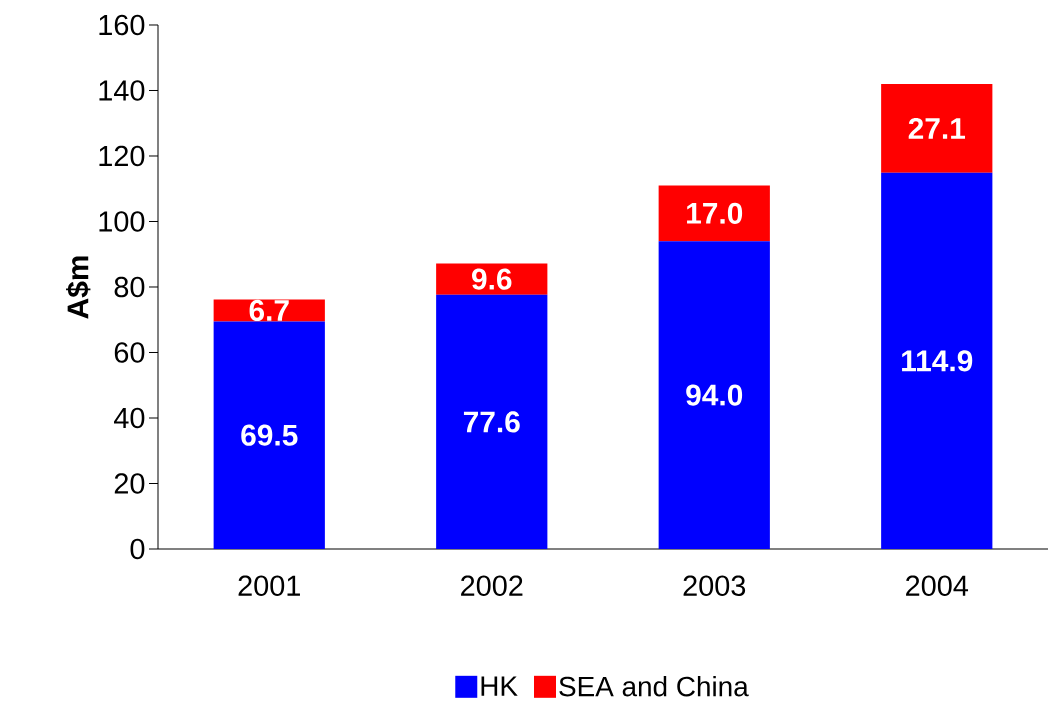 This screenshot has height=702, width=1052. I want to click on legend-label: HK, so click(499, 686).